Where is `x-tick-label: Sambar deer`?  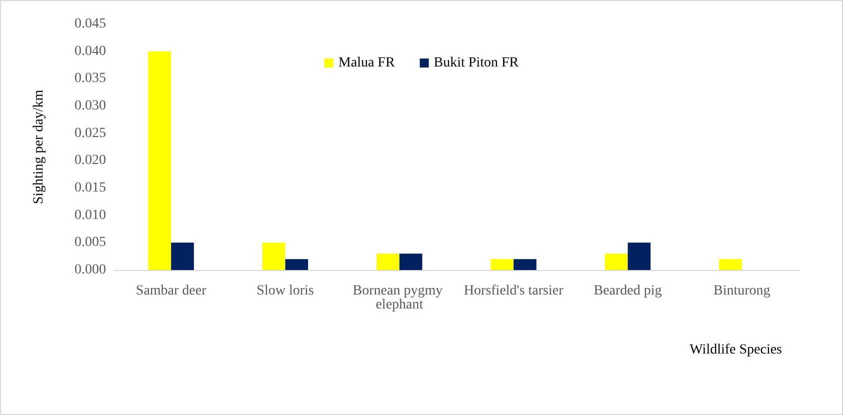 x-tick-label: Sambar deer is located at coordinates (171, 291).